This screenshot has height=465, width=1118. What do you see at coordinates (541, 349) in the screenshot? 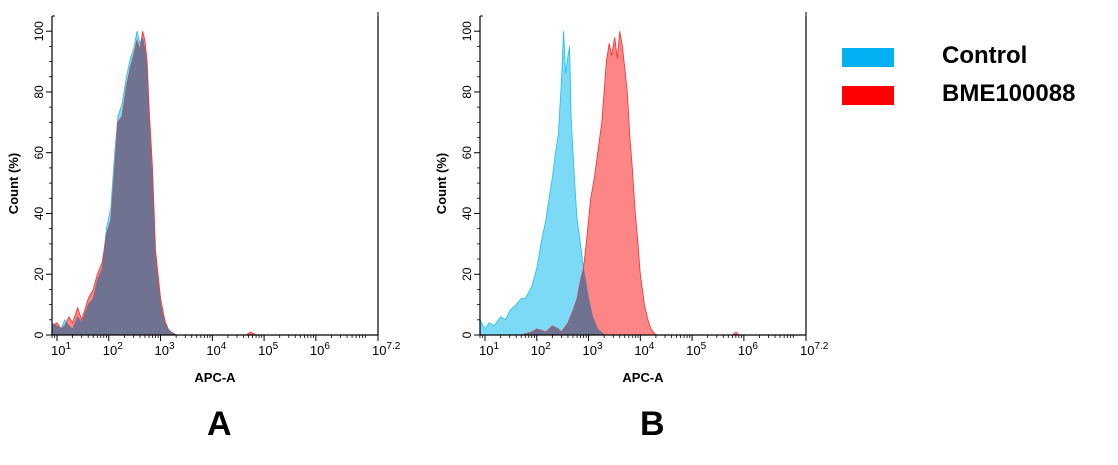
I see `panel-b-x-tick-label-2: 10²` at bounding box center [541, 349].